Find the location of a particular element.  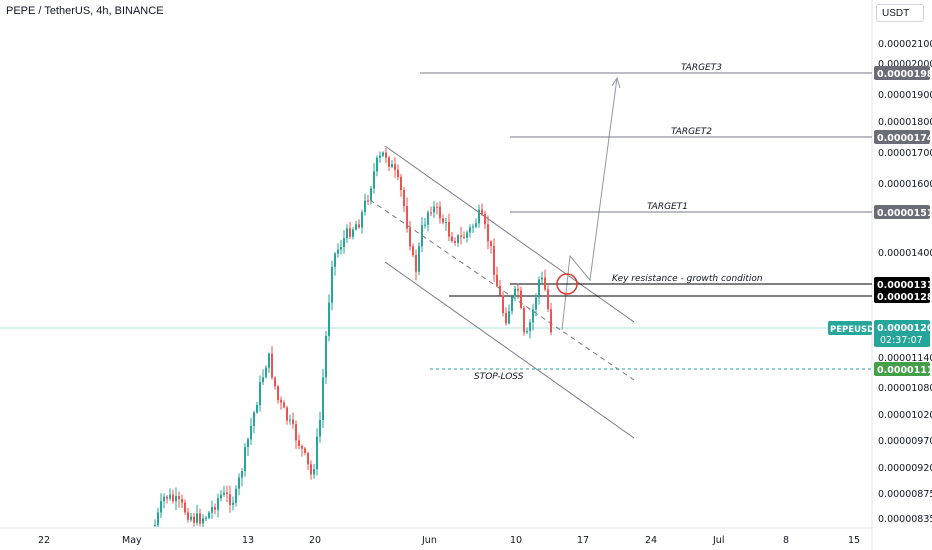

price-tag-support: 0.00001286 is located at coordinates (903, 296).